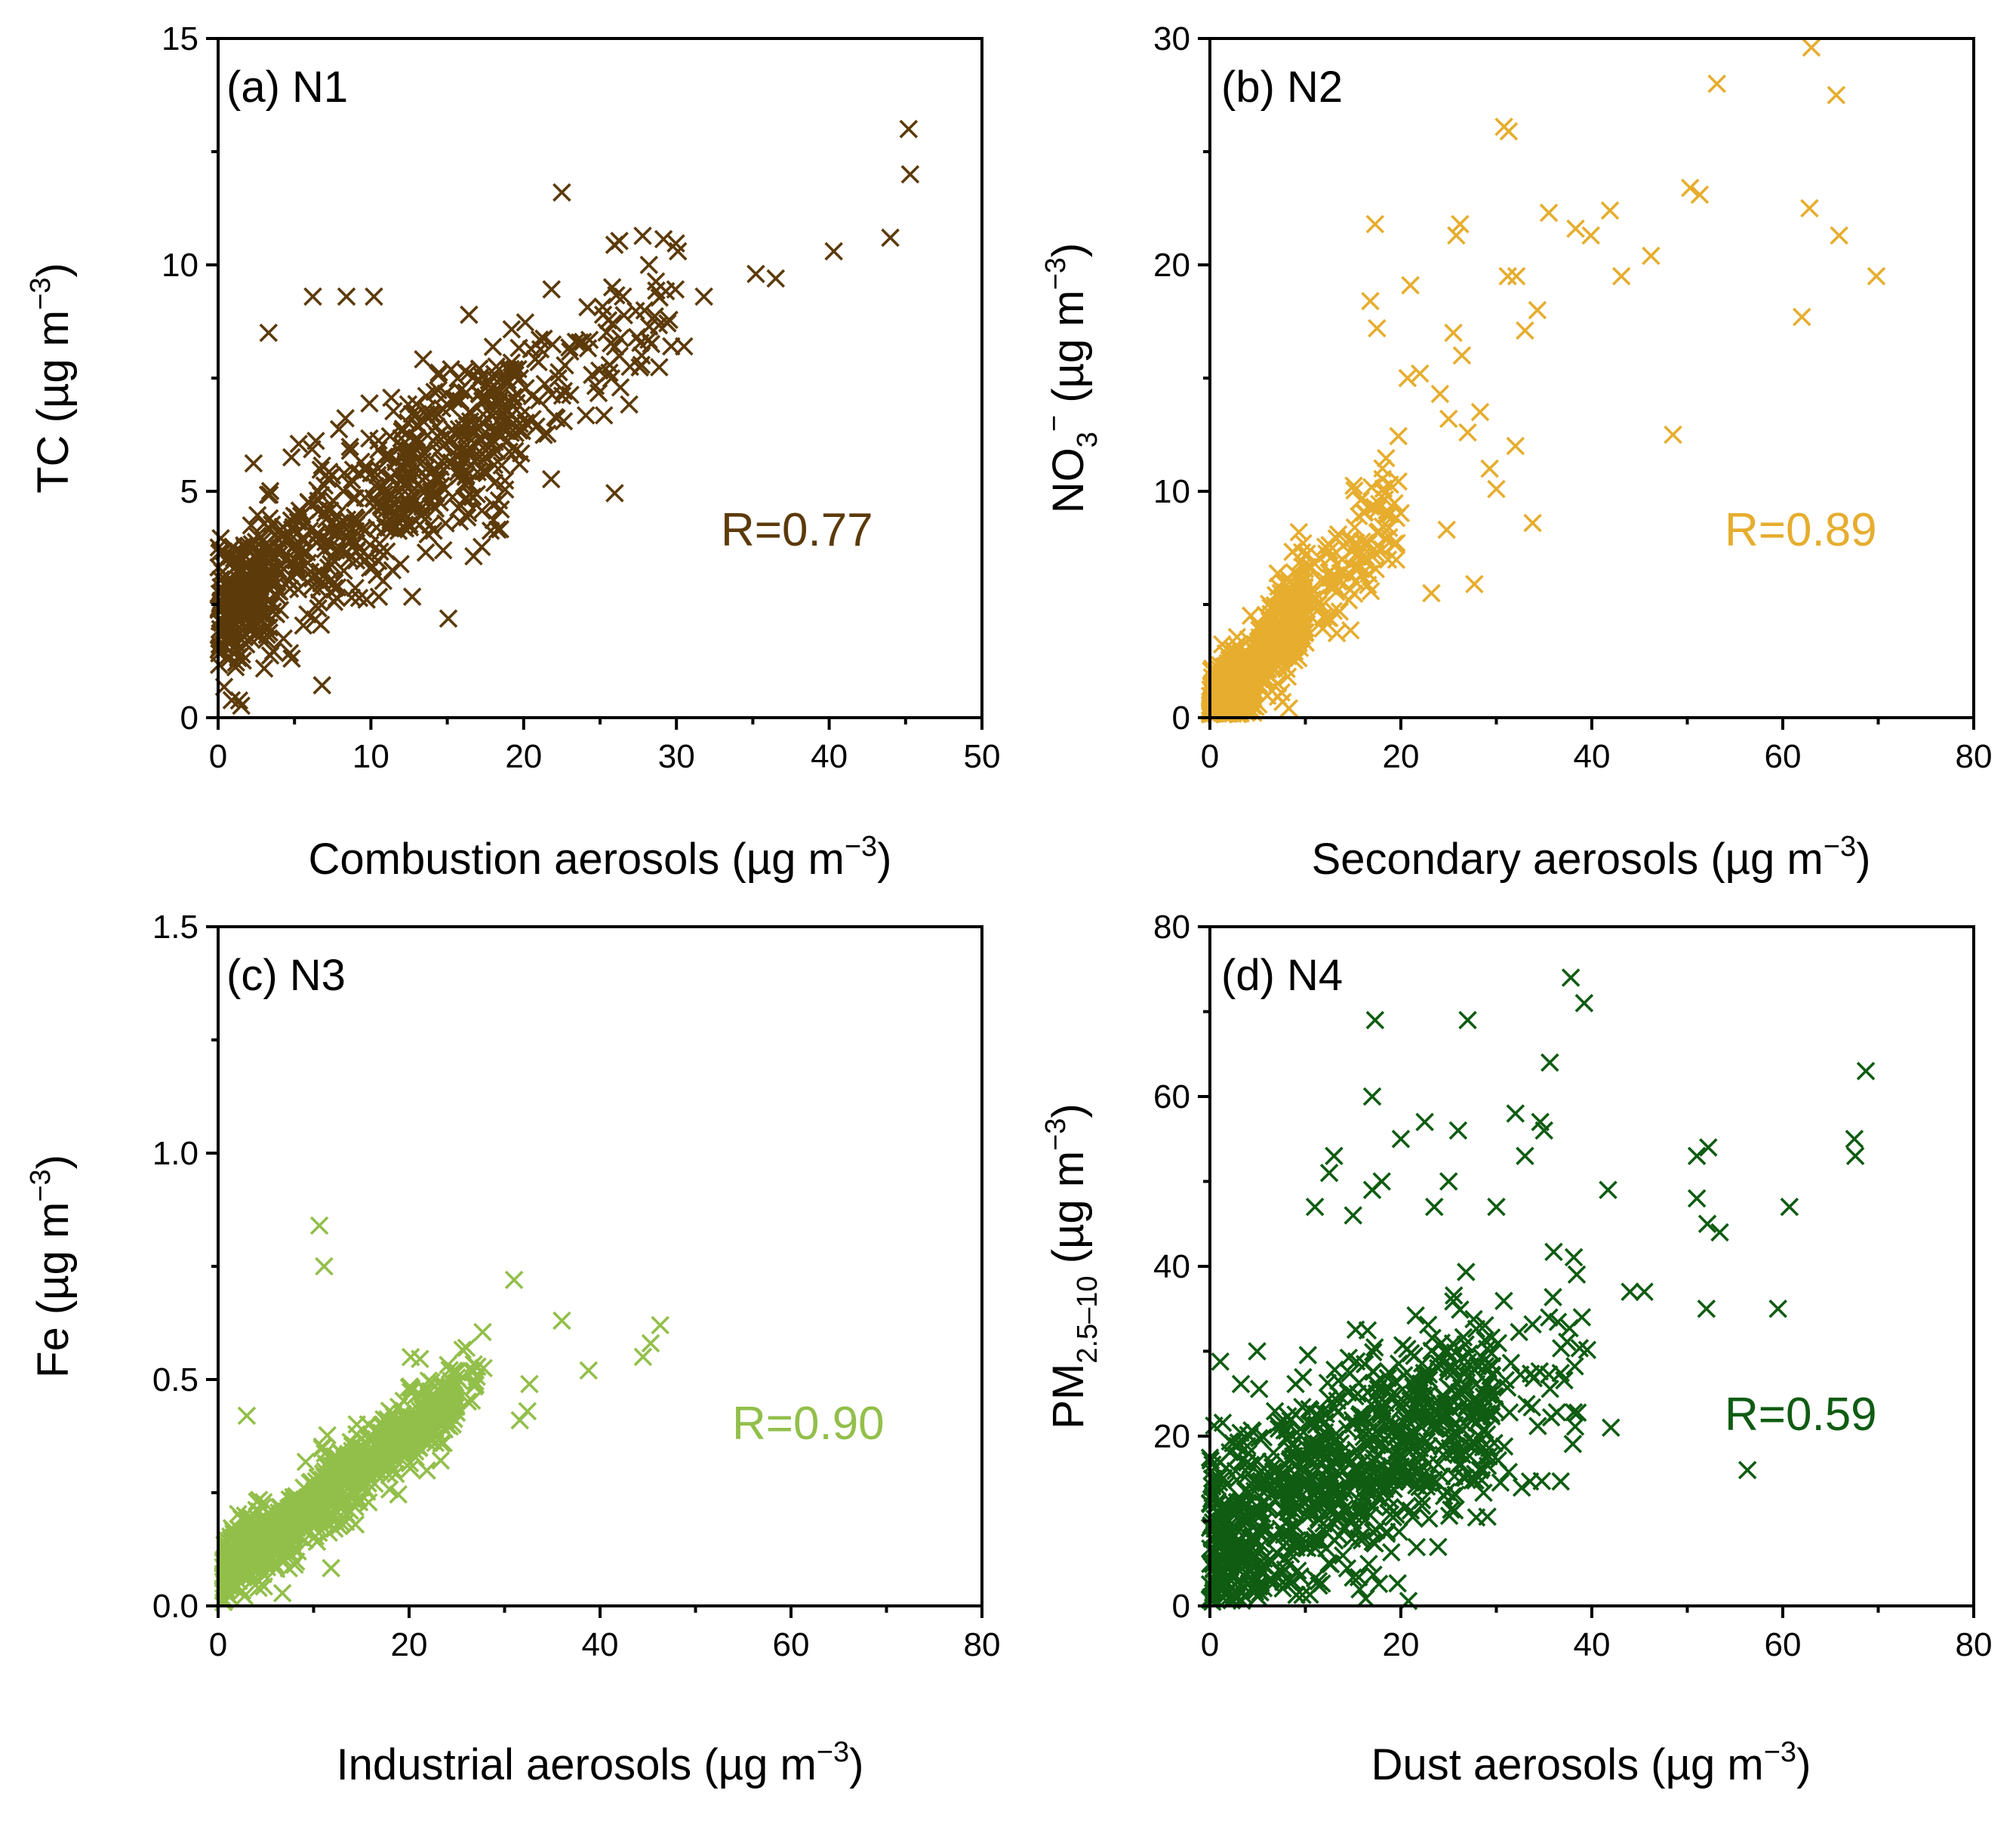 Image resolution: width=2016 pixels, height=1821 pixels. Describe the element at coordinates (1171, 491) in the screenshot. I see `y-tick-label: 10` at that location.